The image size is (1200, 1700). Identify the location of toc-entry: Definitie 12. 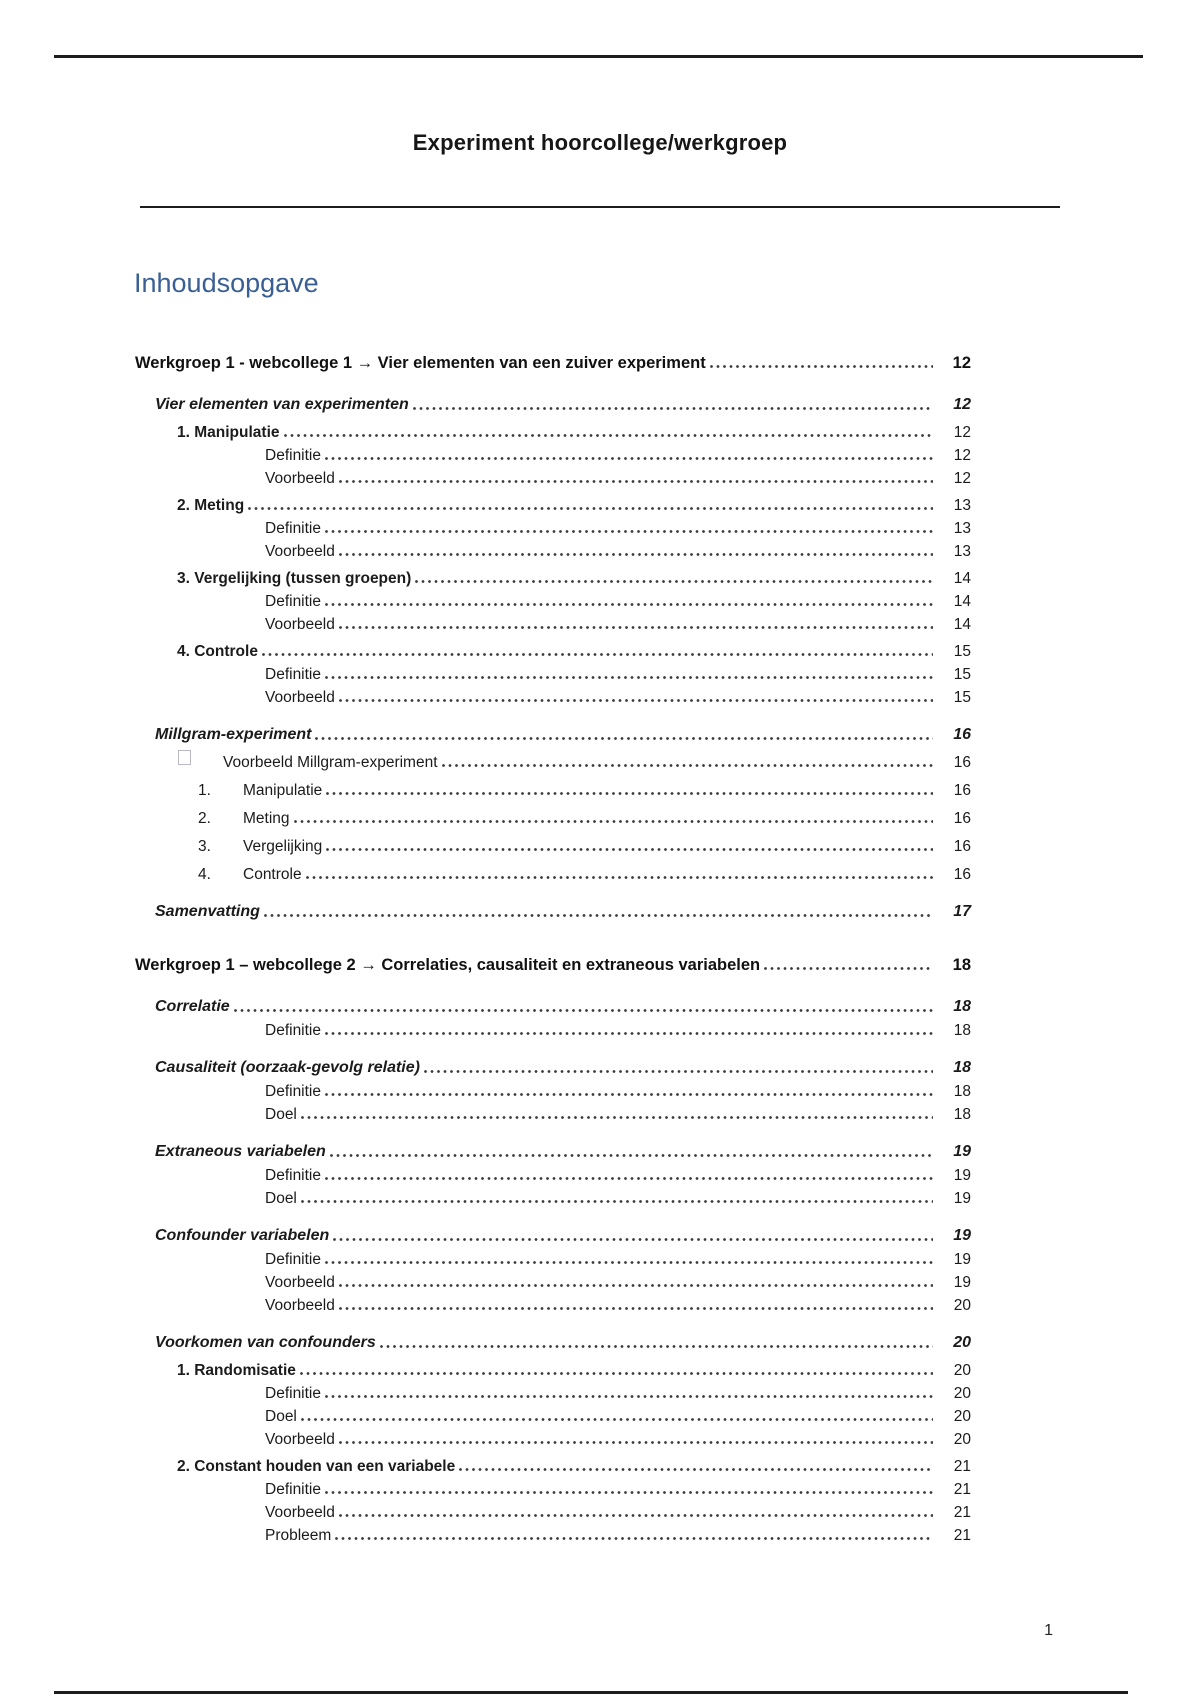
(553, 452).